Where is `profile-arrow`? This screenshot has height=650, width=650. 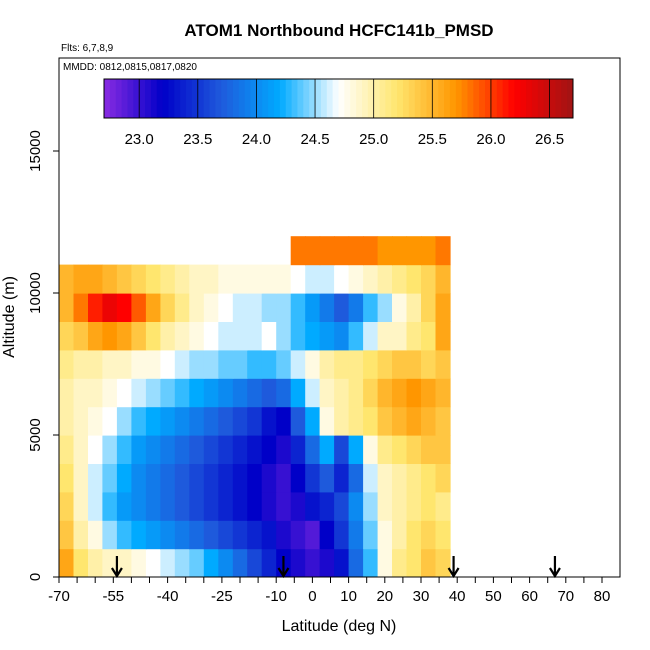 profile-arrow is located at coordinates (116, 567).